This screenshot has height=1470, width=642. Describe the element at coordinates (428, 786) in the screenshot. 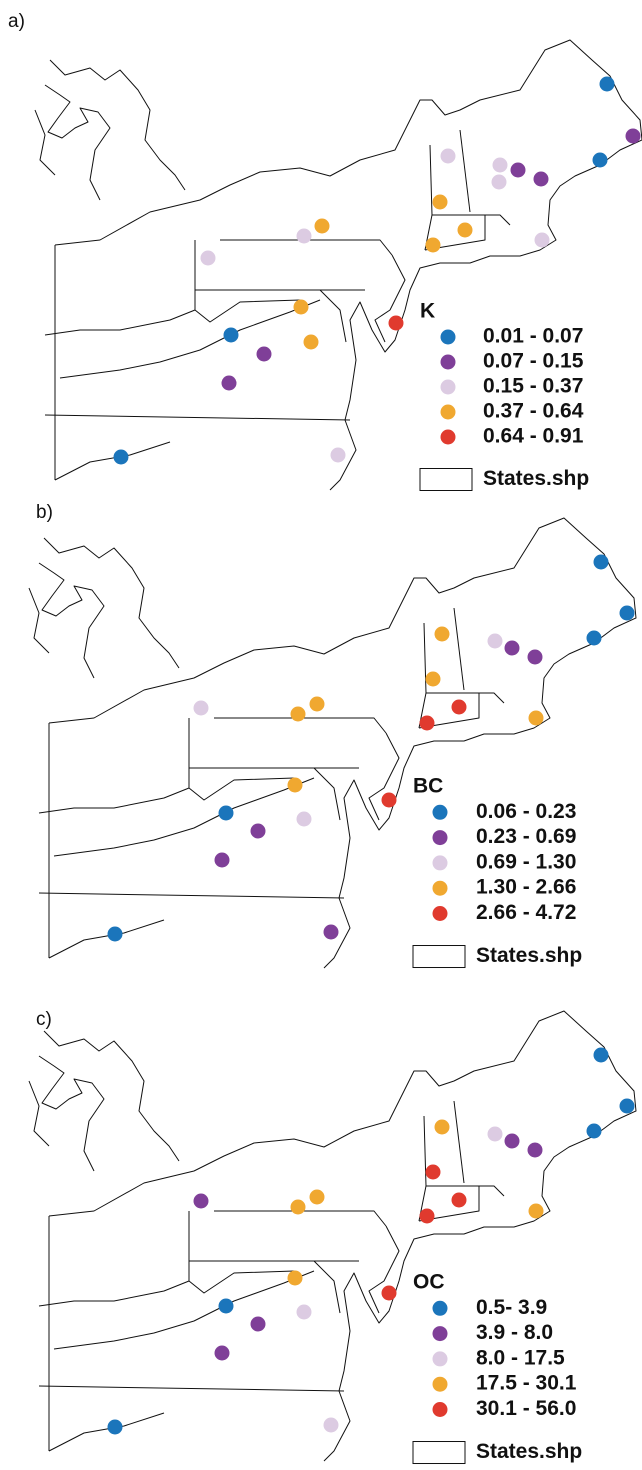

I see `legend-title: BC` at that location.